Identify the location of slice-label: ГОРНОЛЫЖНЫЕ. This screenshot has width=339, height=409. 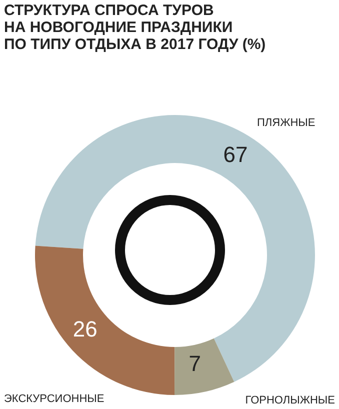
(290, 400).